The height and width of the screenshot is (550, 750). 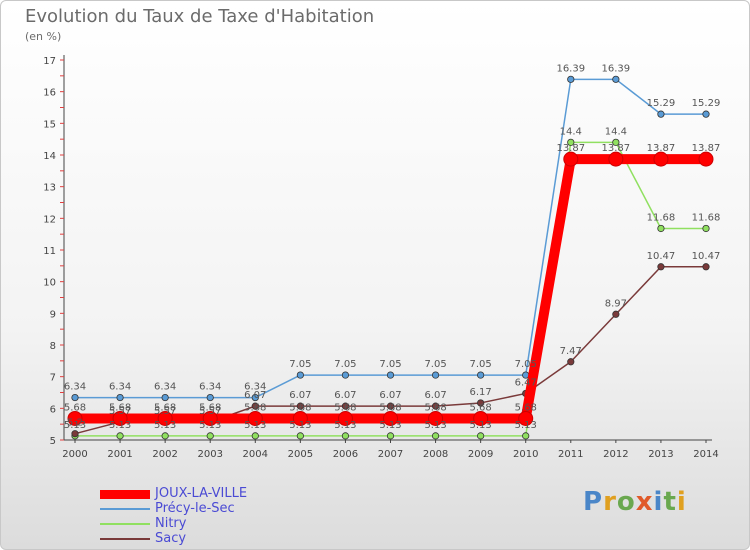 I want to click on y-tick-label: 13, so click(x=49, y=188).